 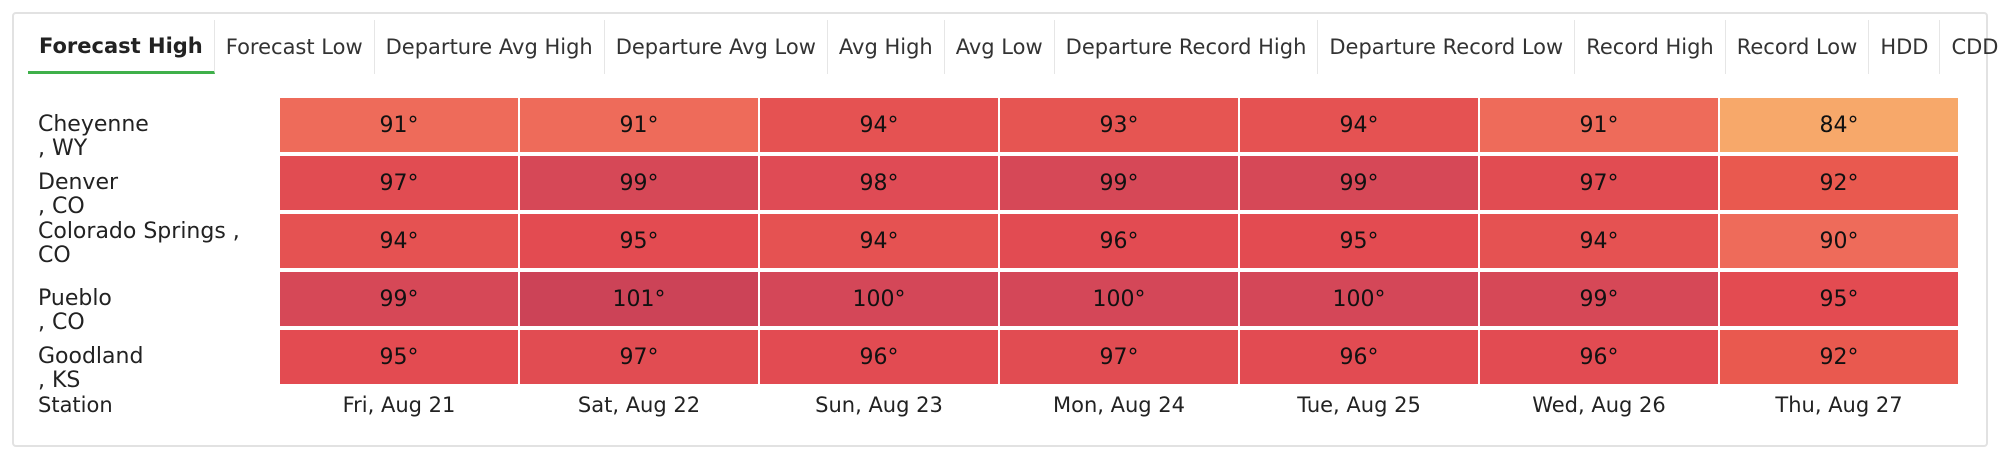 I want to click on tab-forecast-high: Forecast High, so click(x=121, y=47).